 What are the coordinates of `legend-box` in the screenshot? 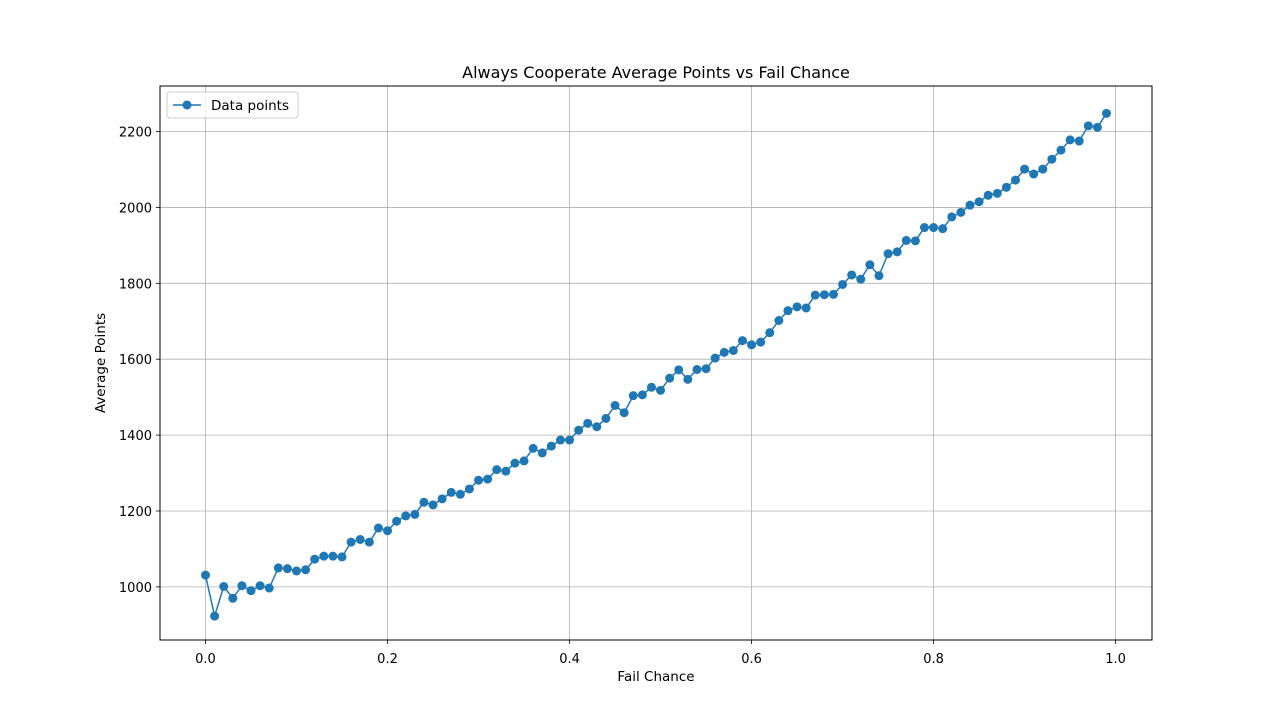 It's located at (232, 105).